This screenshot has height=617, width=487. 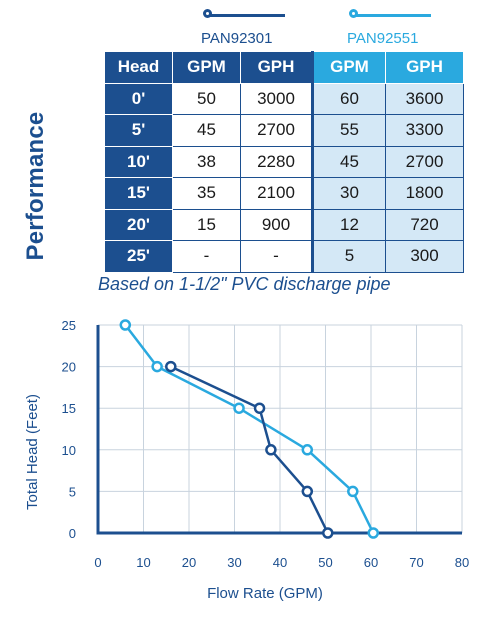 What do you see at coordinates (424, 67) in the screenshot?
I see `header-gph-pan92551: GPH` at bounding box center [424, 67].